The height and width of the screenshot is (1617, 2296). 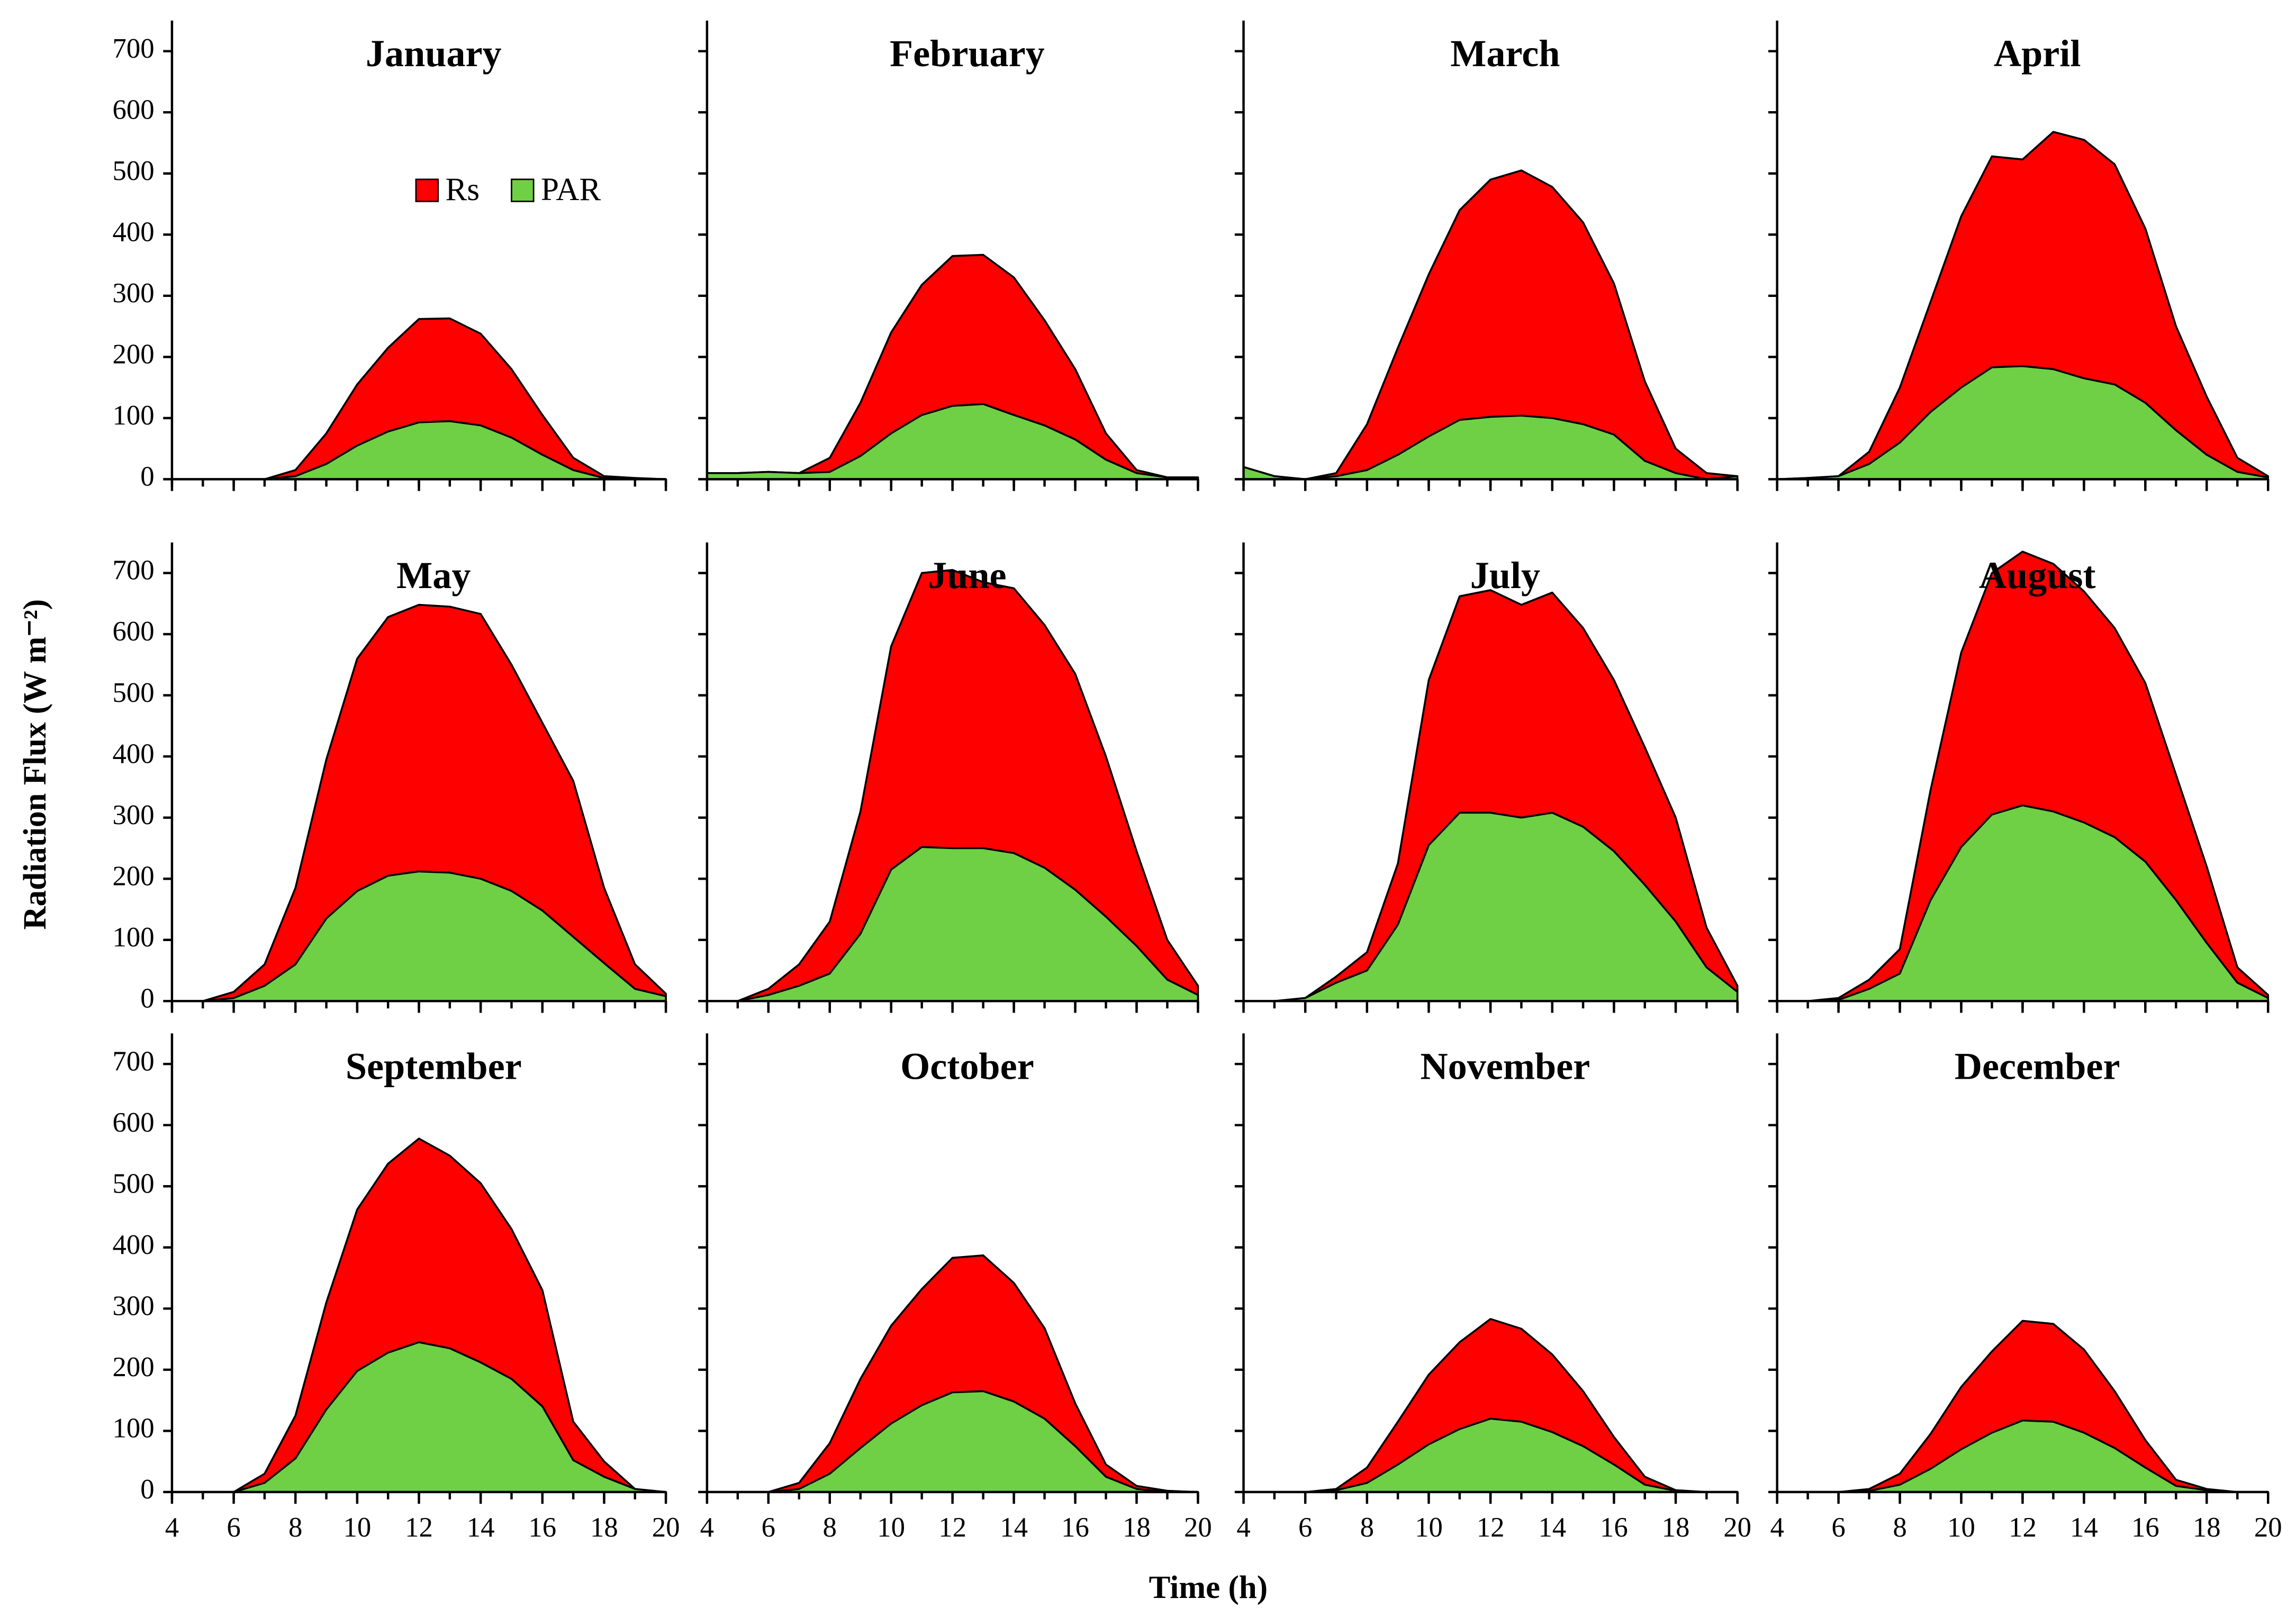 I want to click on panel-title: June, so click(x=967, y=575).